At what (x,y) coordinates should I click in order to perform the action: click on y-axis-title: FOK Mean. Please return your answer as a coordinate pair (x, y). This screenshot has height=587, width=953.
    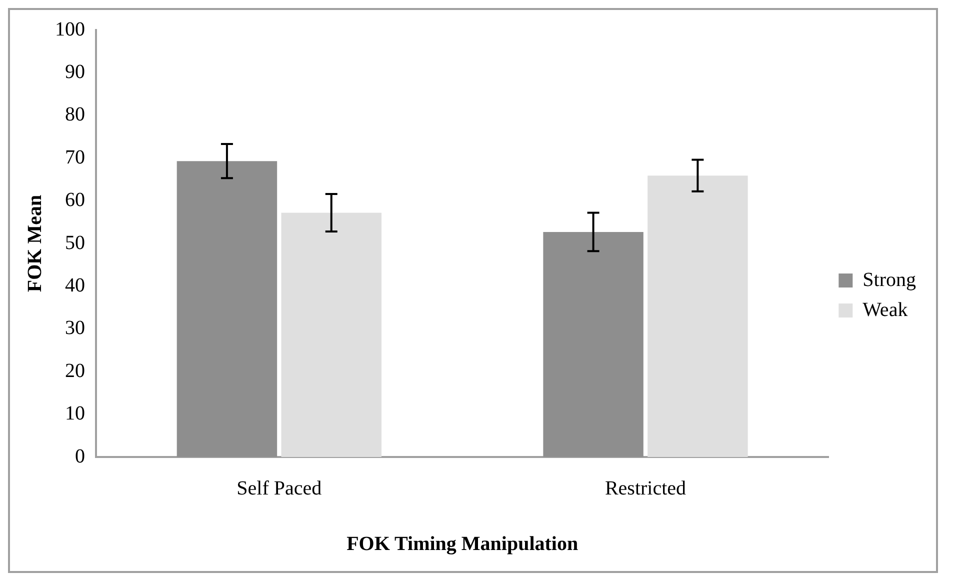
    Looking at the image, I should click on (35, 243).